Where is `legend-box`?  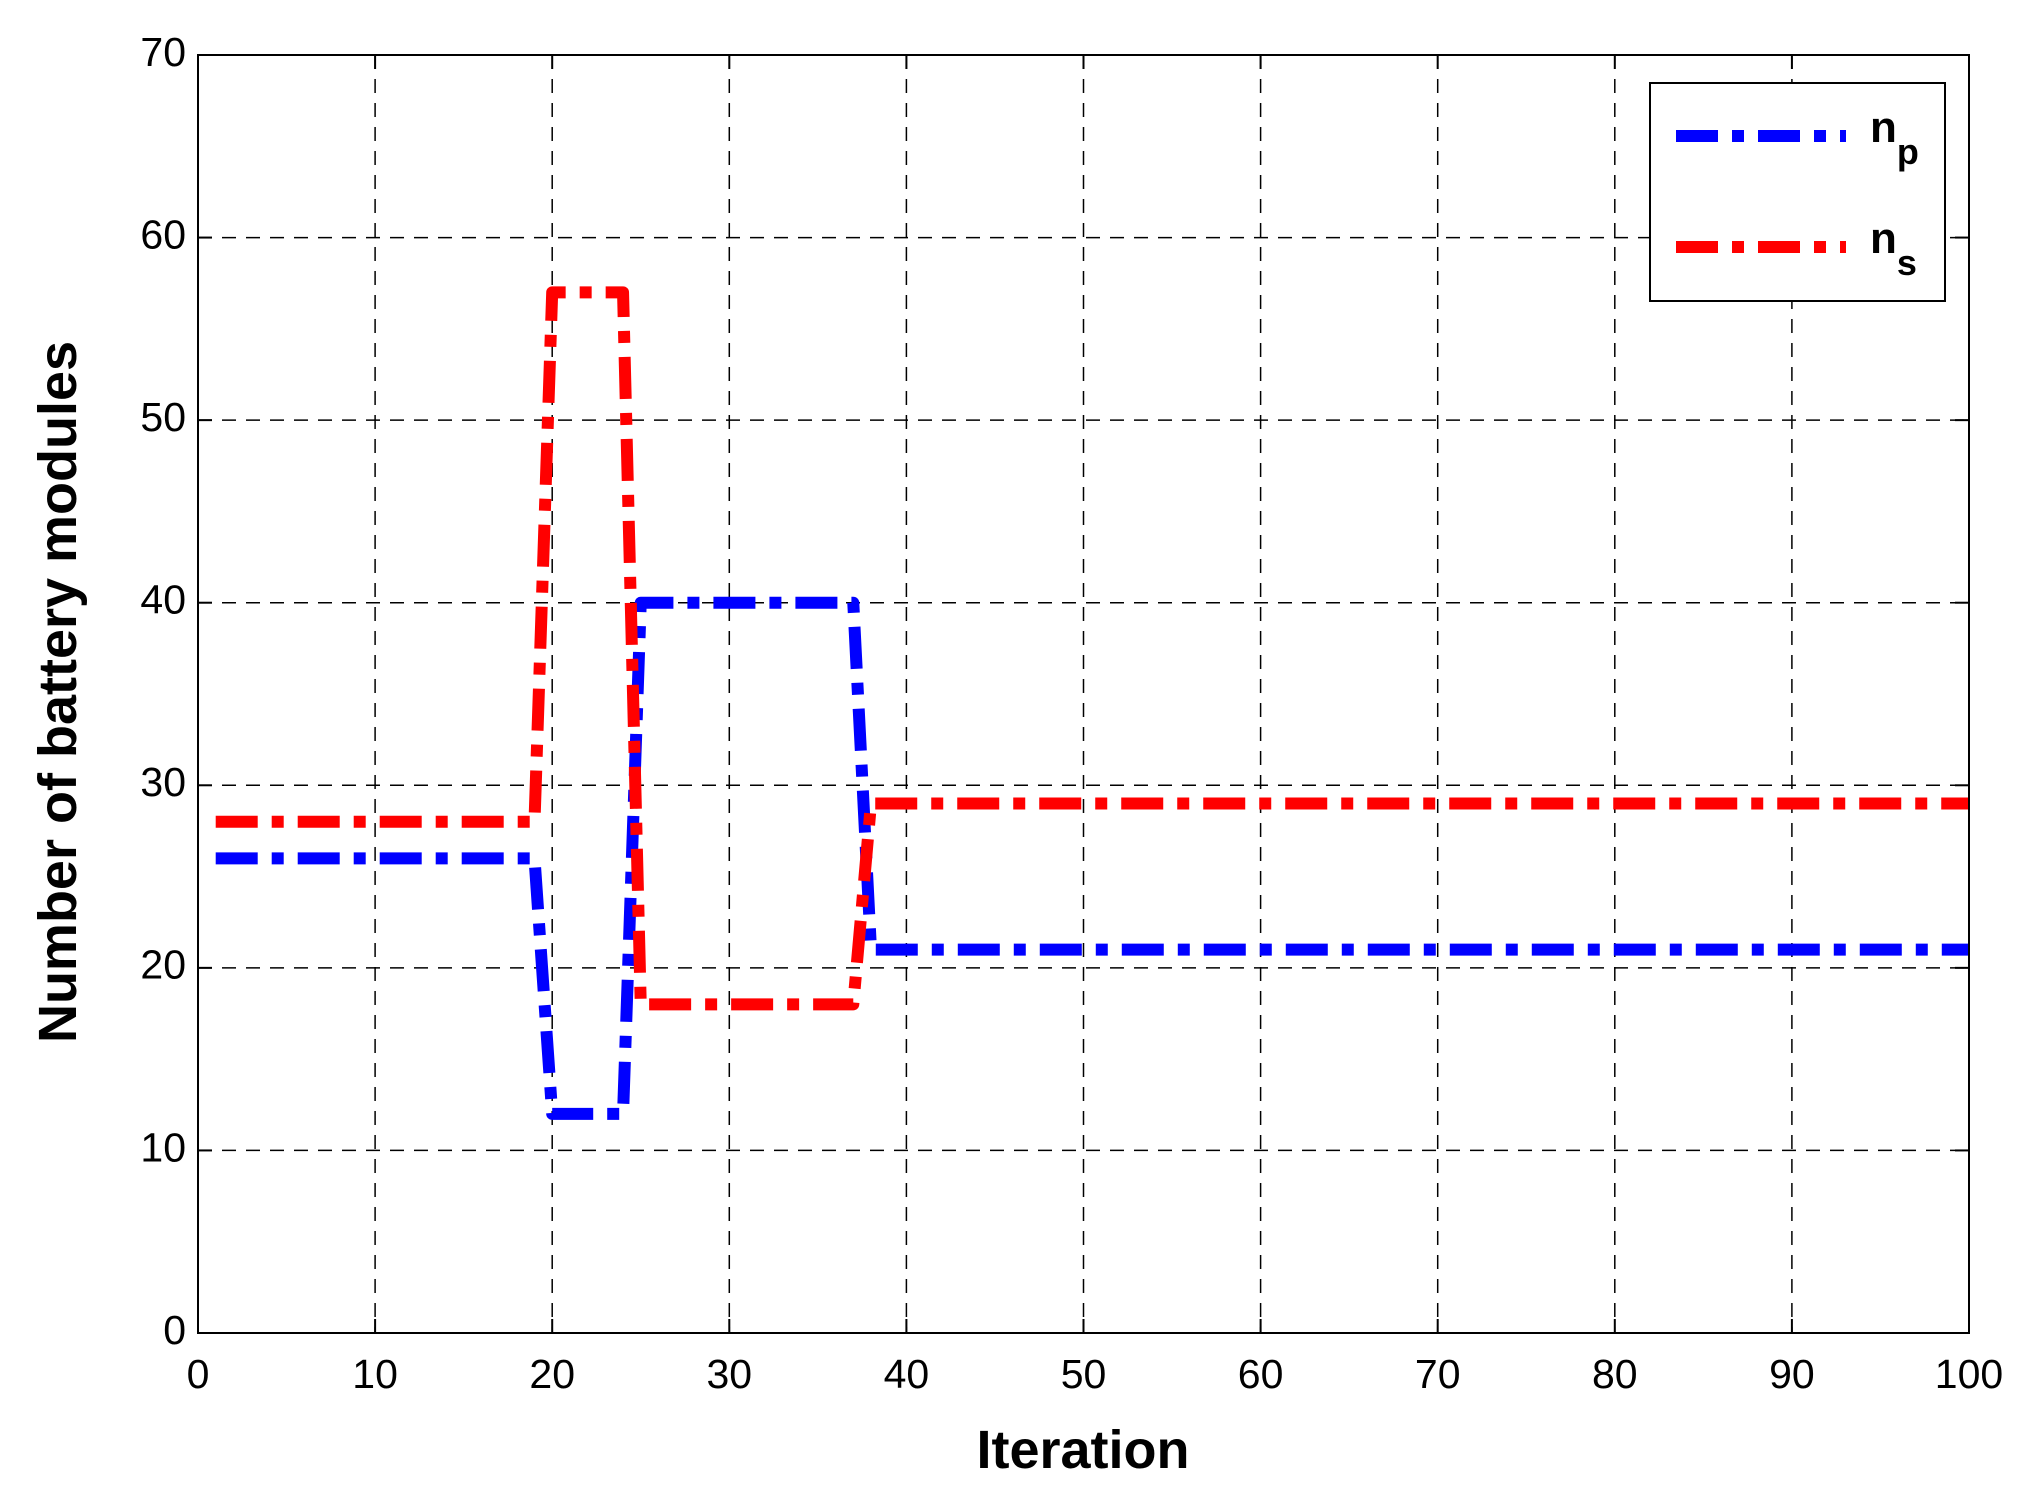 legend-box is located at coordinates (1797, 192).